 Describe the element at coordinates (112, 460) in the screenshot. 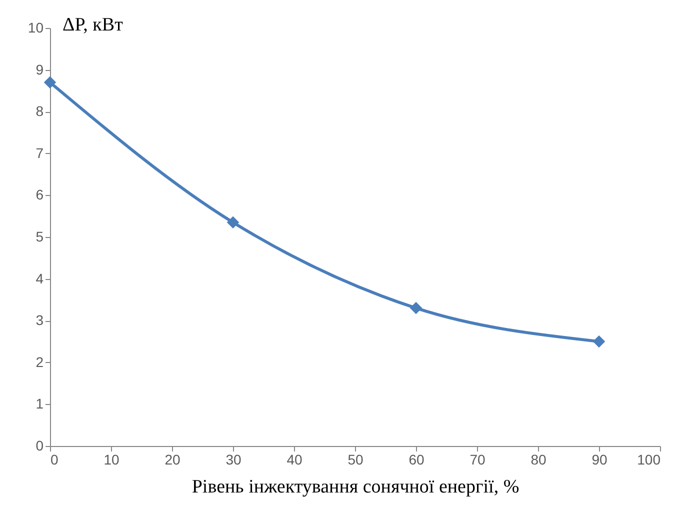

I see `x-tick-label: 10` at that location.